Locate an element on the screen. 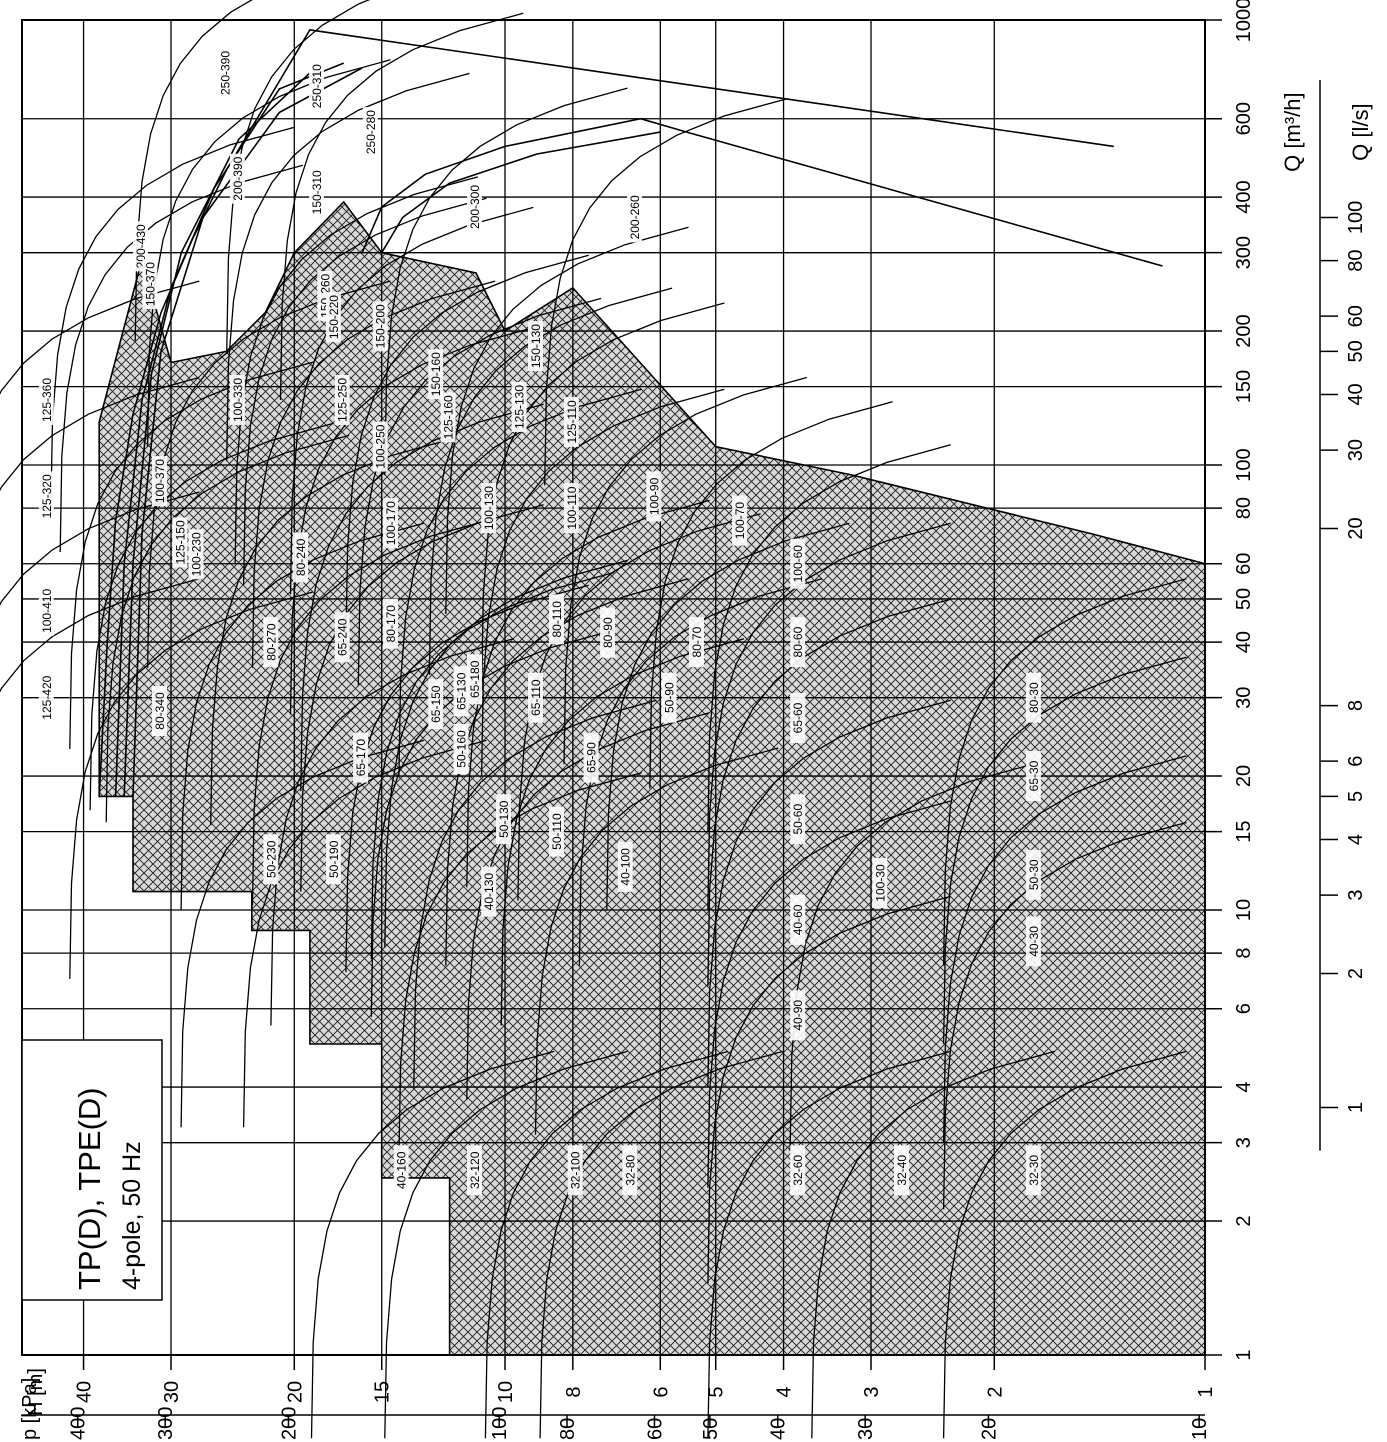 This screenshot has height=1442, width=1387. pump-label: 65-170 is located at coordinates (361, 758).